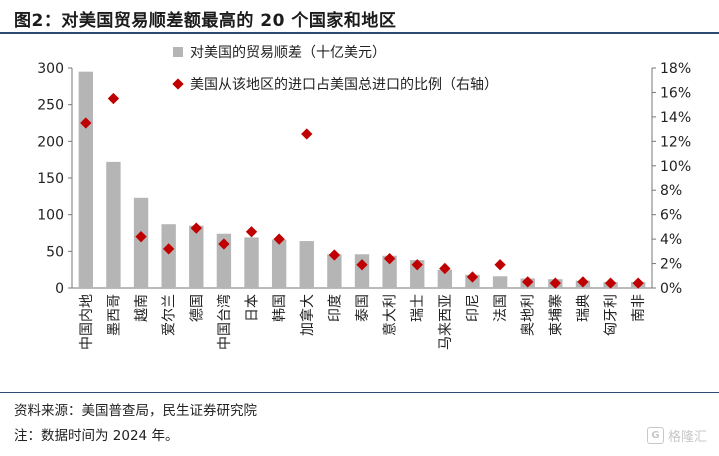 This screenshot has width=719, height=456. What do you see at coordinates (55, 252) in the screenshot?
I see `y-left-tick-label: 50` at bounding box center [55, 252].